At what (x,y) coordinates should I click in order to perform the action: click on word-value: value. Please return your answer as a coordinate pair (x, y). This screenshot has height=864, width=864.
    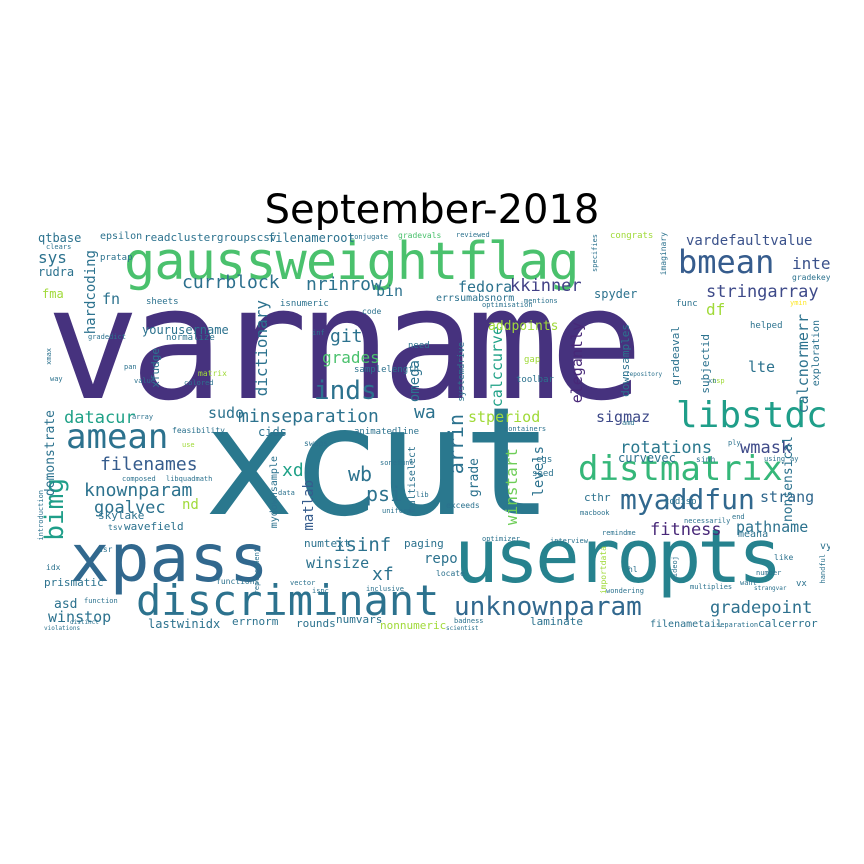
    Looking at the image, I should click on (145, 381).